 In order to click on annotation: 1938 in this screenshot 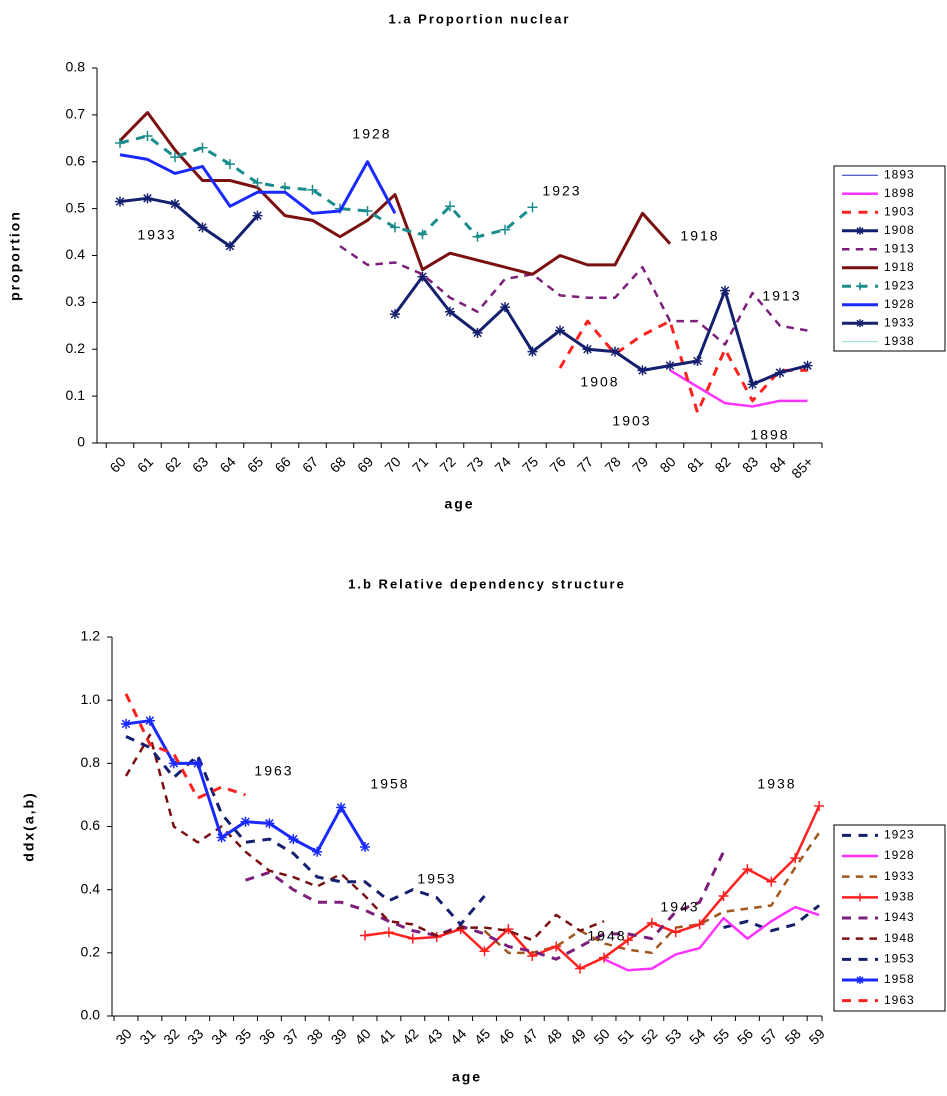, I will do `click(776, 784)`.